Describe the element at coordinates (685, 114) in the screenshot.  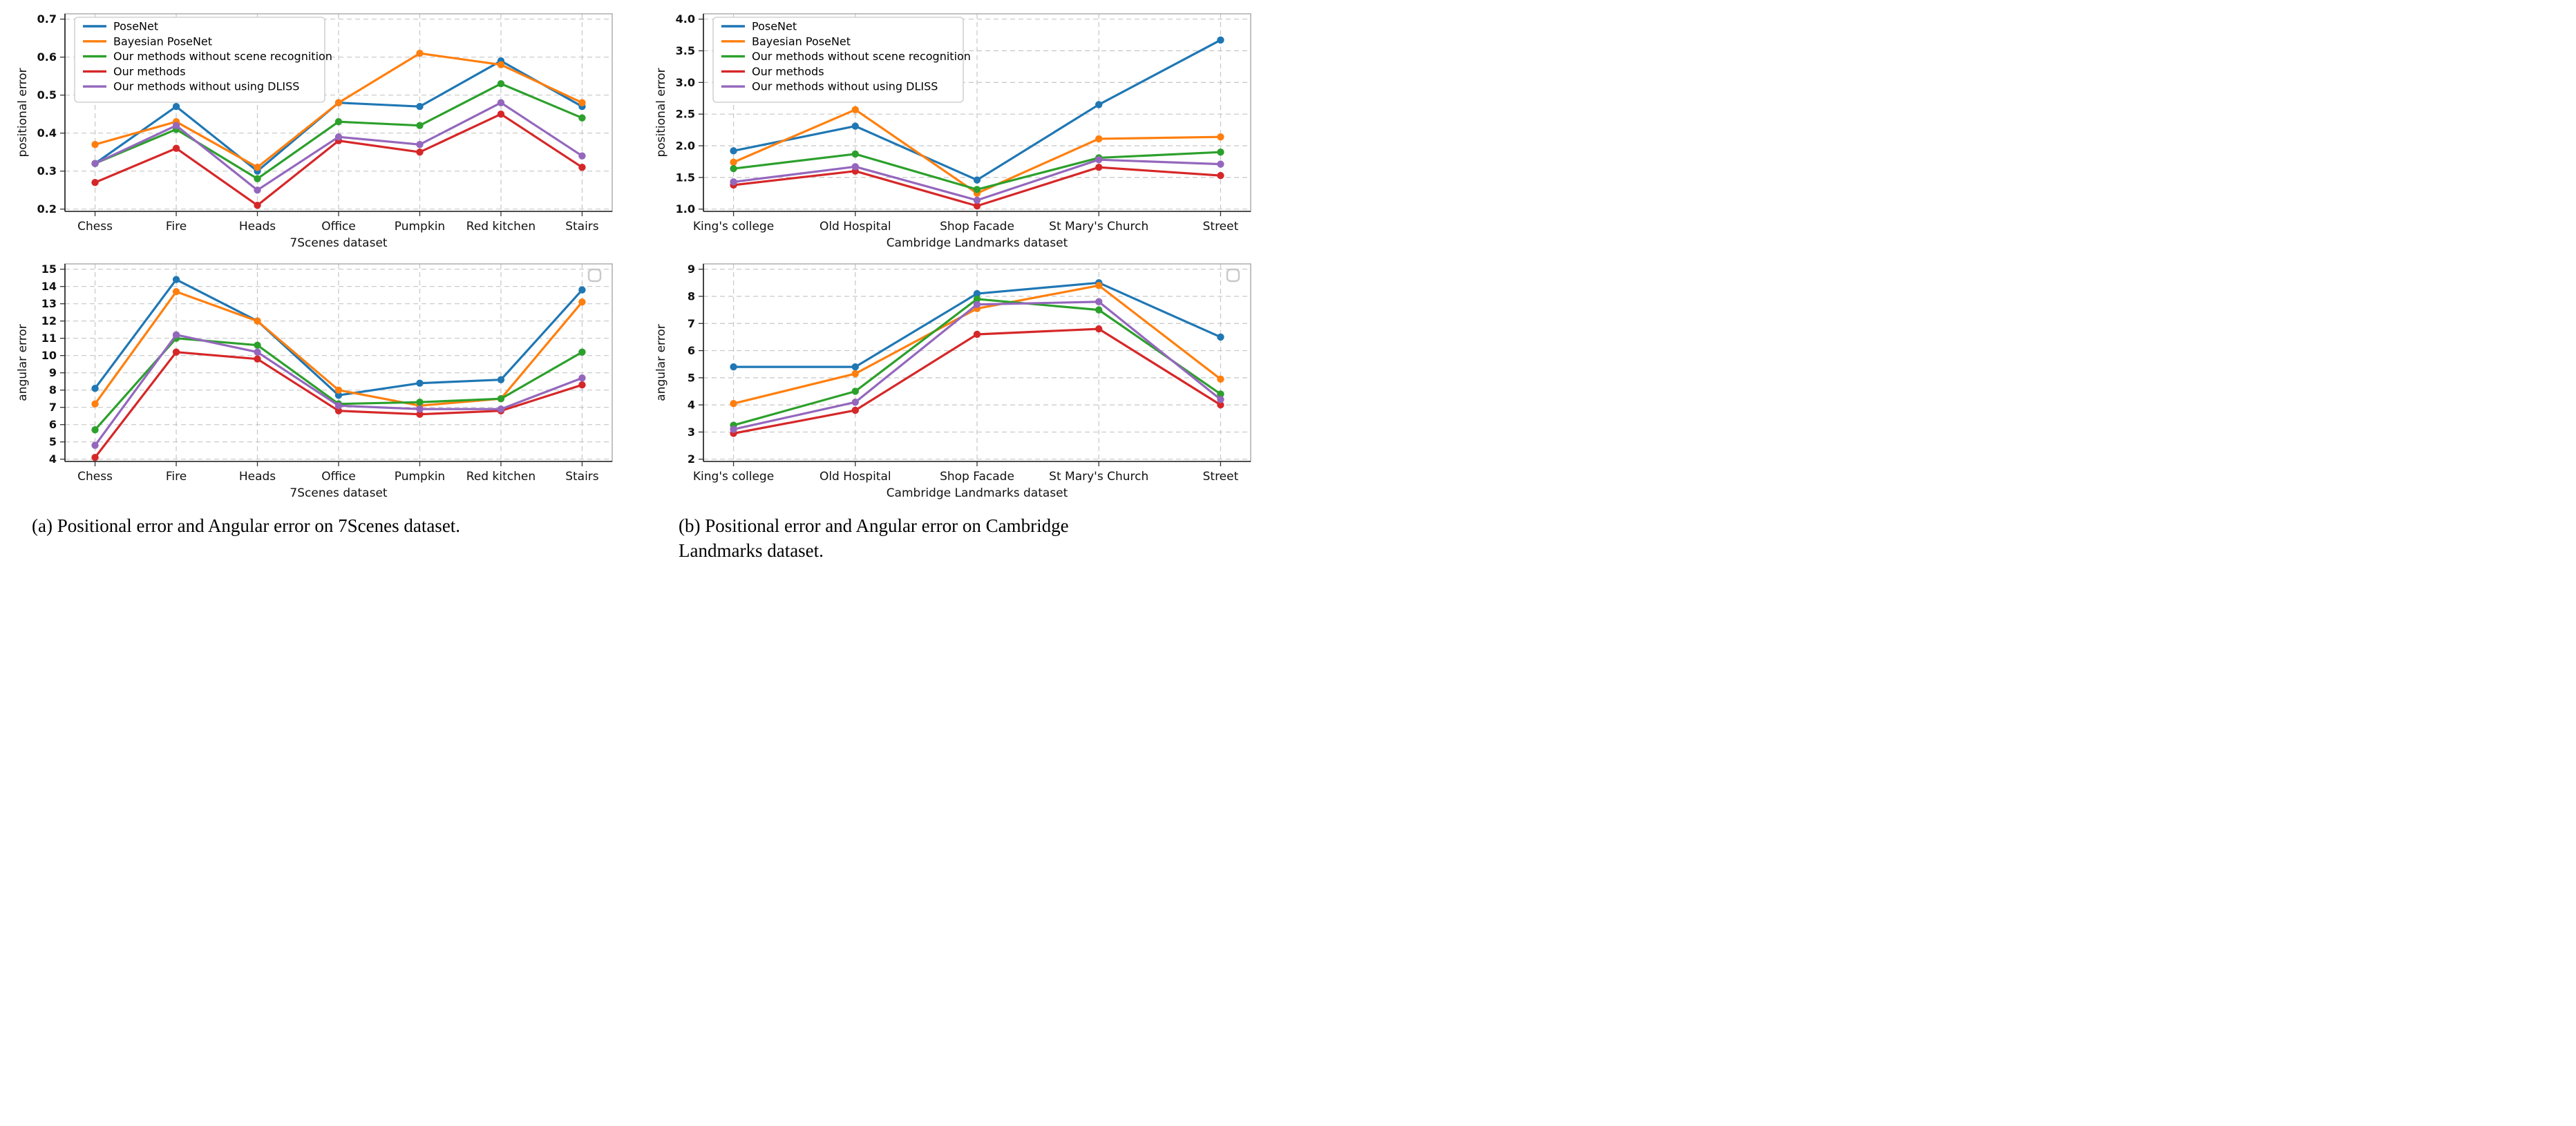
I see `y-tick-label: 2.5` at that location.